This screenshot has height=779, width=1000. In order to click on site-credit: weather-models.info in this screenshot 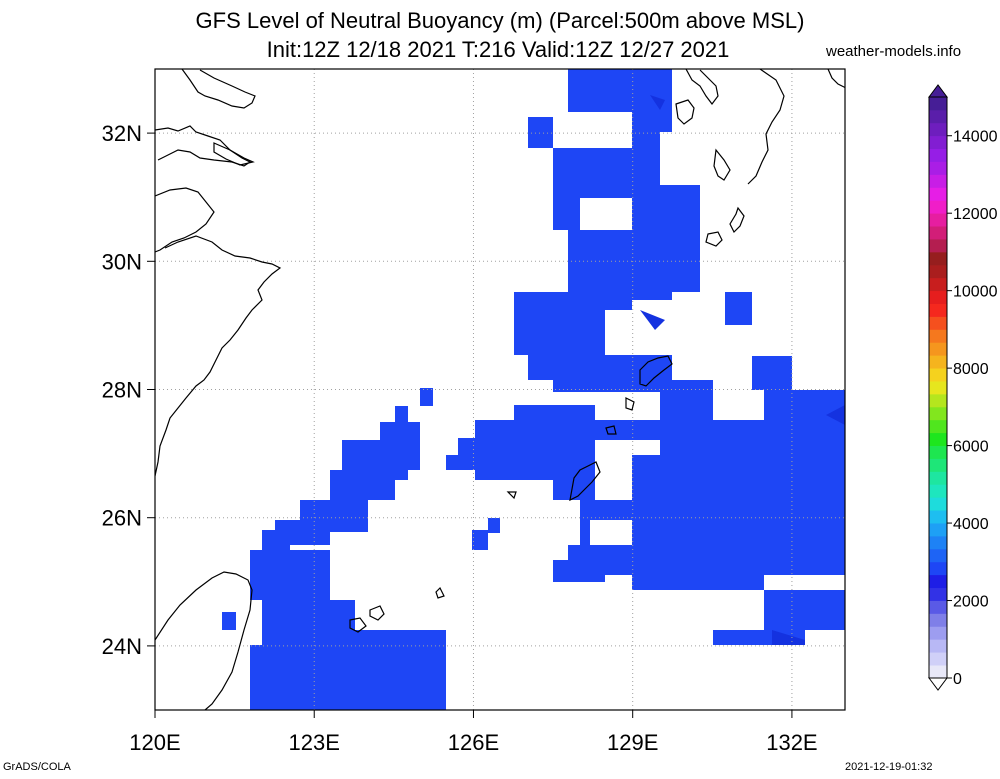, I will do `click(894, 51)`.